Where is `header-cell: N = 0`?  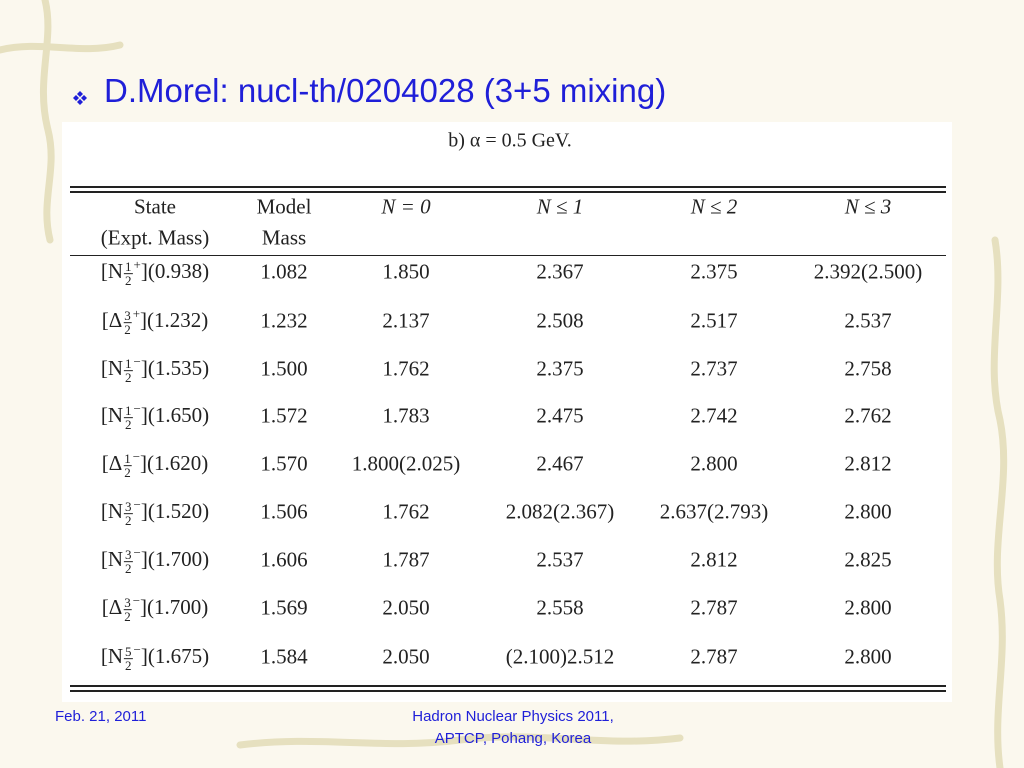 header-cell: N = 0 is located at coordinates (406, 206).